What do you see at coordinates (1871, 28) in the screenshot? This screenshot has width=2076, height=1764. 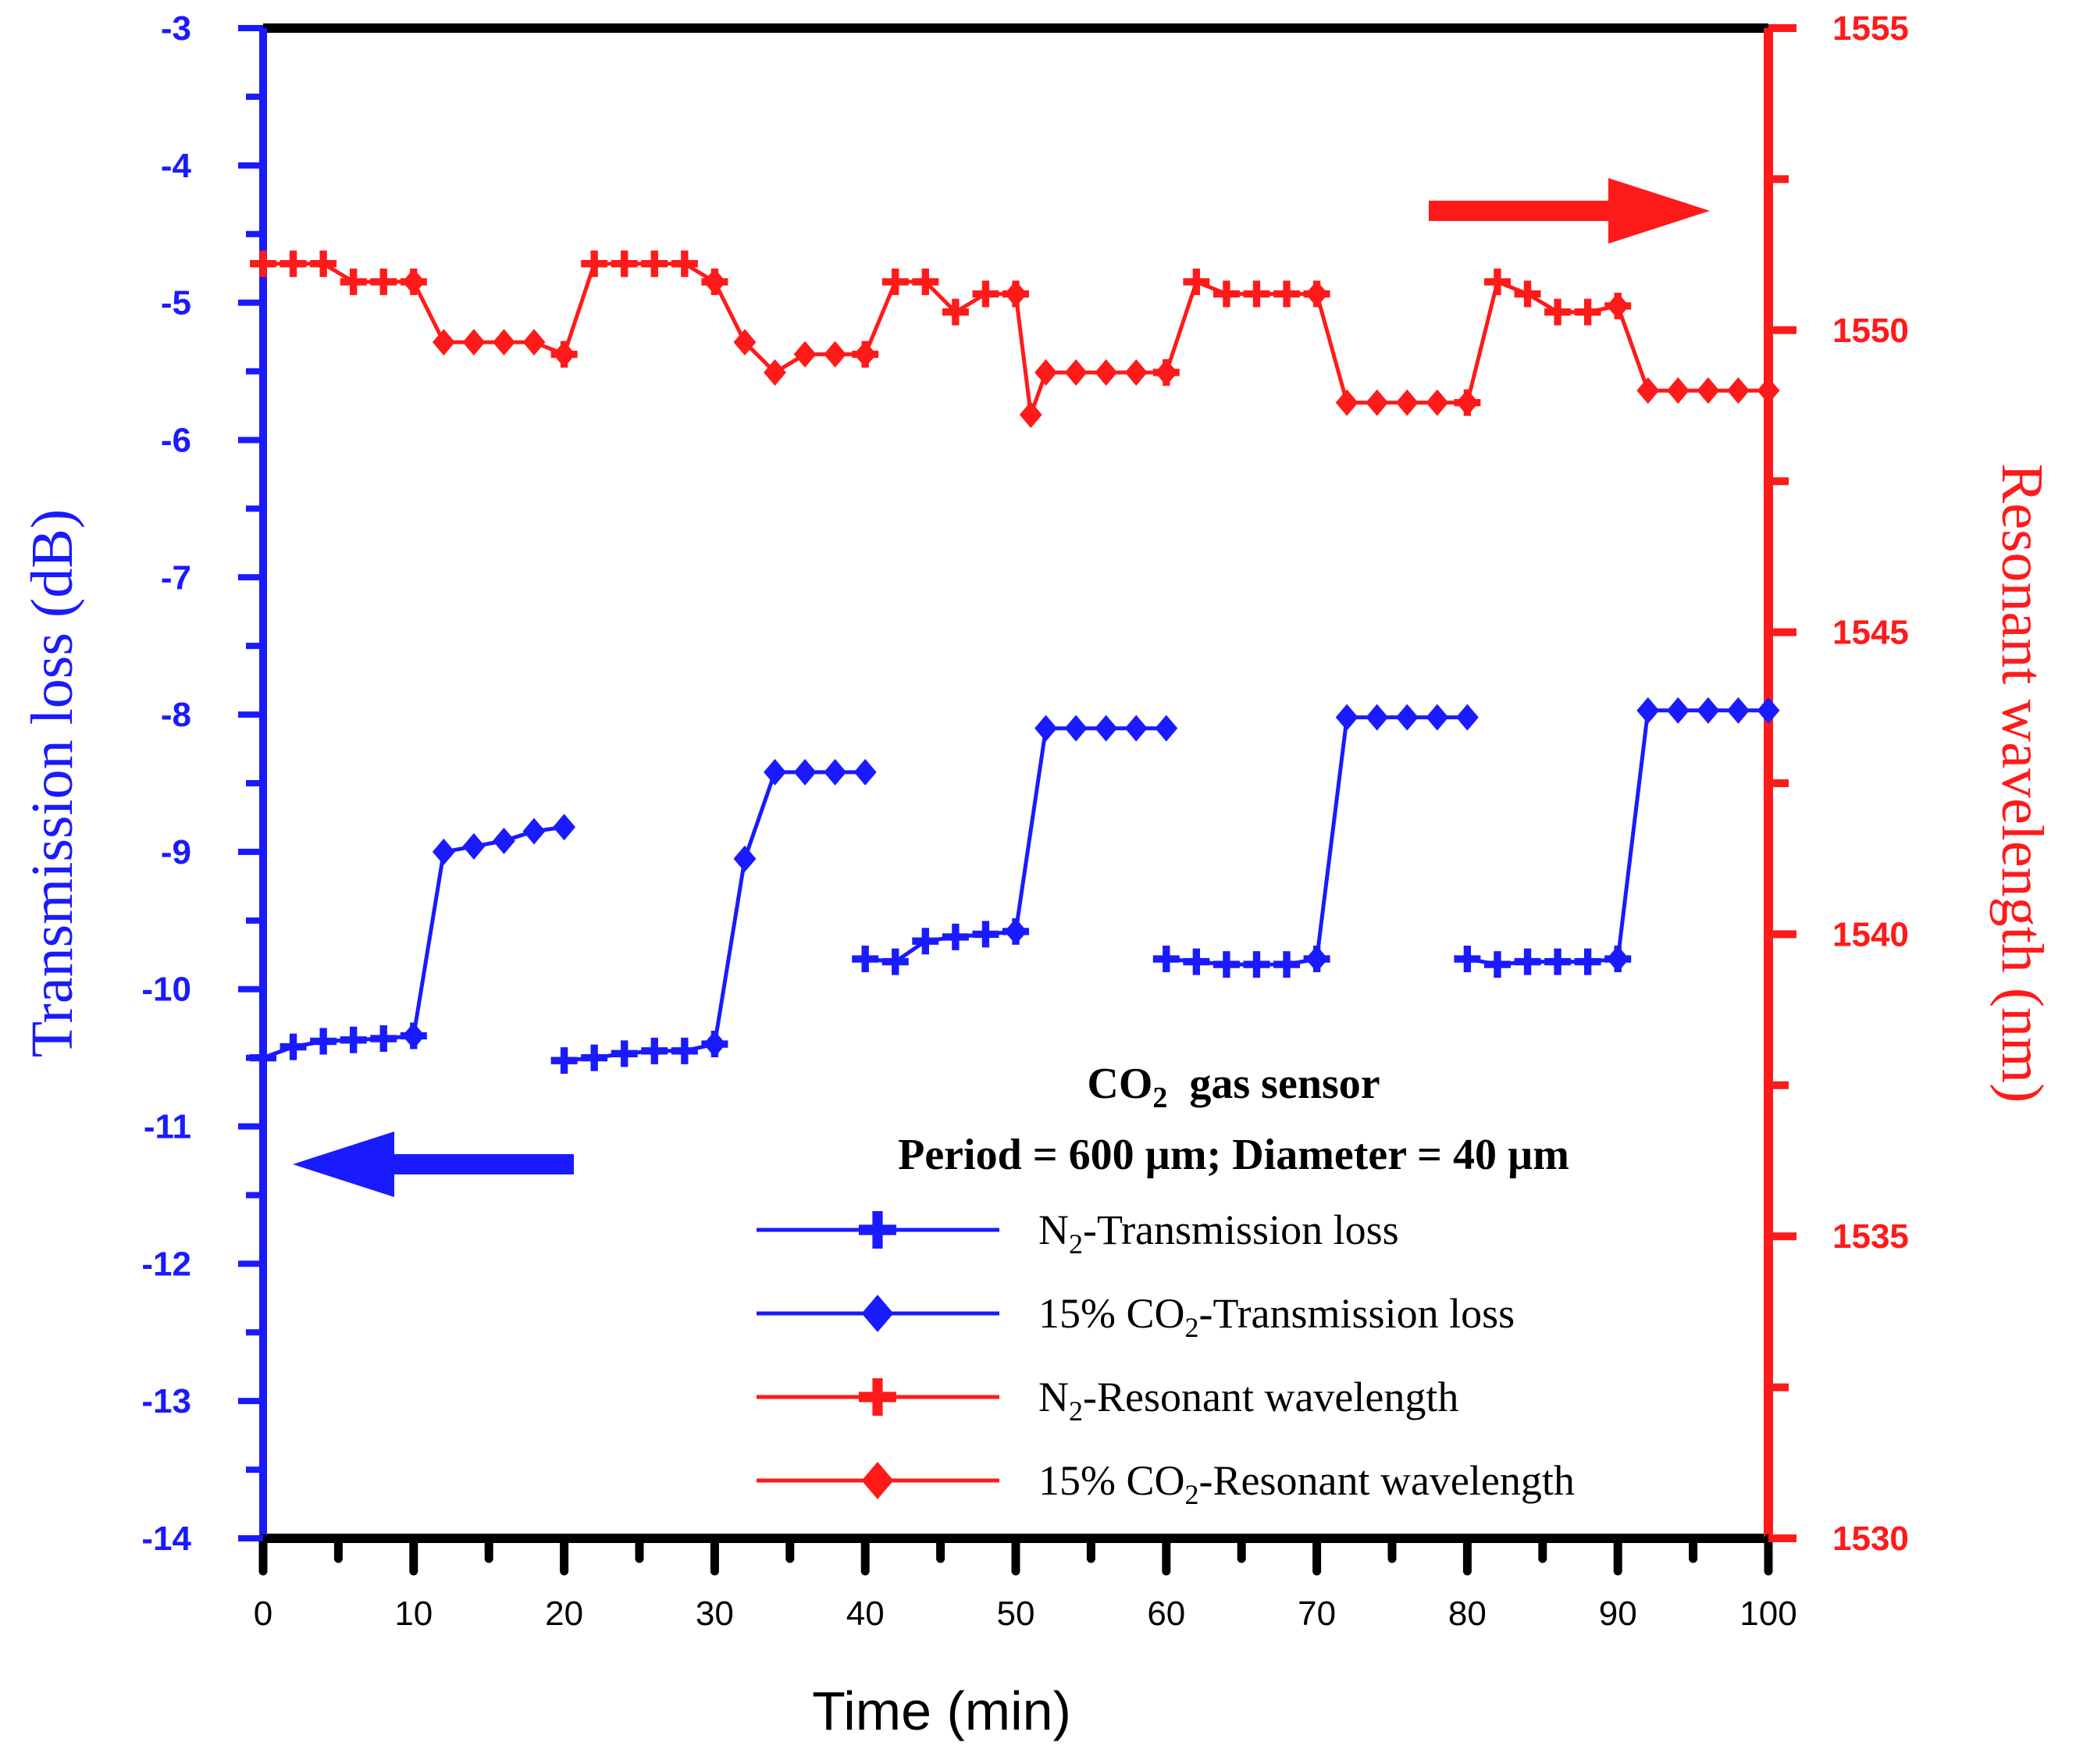 I see `right-y-tick-label: 1555` at bounding box center [1871, 28].